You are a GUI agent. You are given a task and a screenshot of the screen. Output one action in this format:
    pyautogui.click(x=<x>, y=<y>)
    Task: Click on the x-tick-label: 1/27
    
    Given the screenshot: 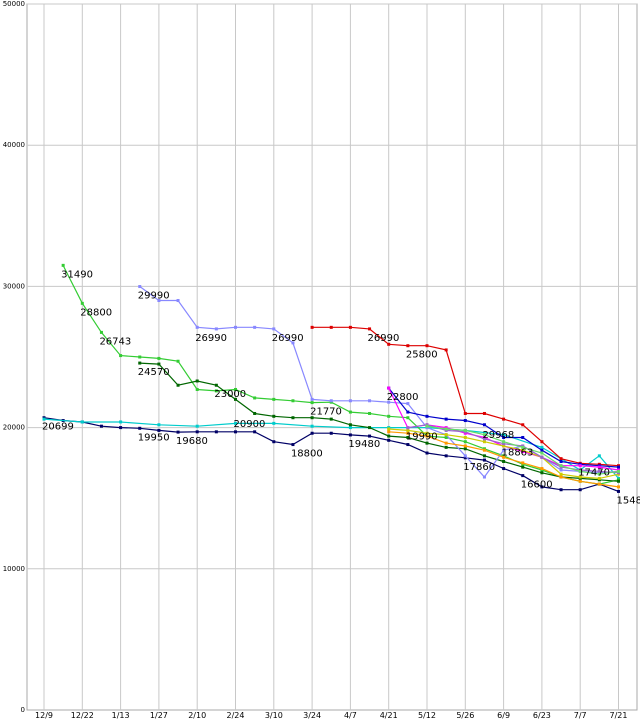 What is the action you would take?
    pyautogui.click(x=159, y=715)
    